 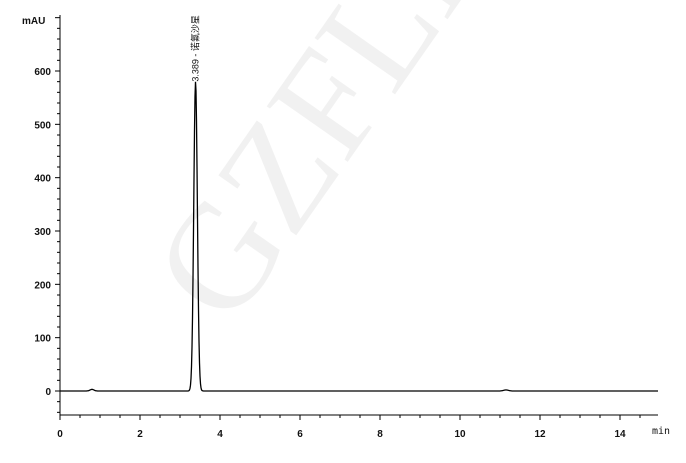 I want to click on x-axis-label: min, so click(x=661, y=431).